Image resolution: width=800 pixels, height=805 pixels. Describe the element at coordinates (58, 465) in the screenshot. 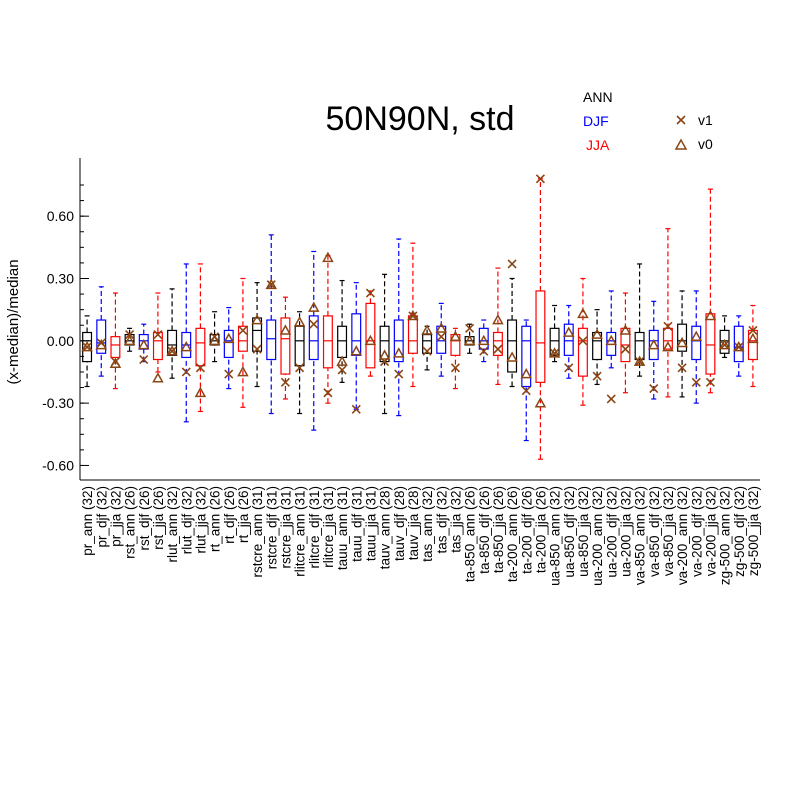

I see `y-tick-label: -0.60` at that location.